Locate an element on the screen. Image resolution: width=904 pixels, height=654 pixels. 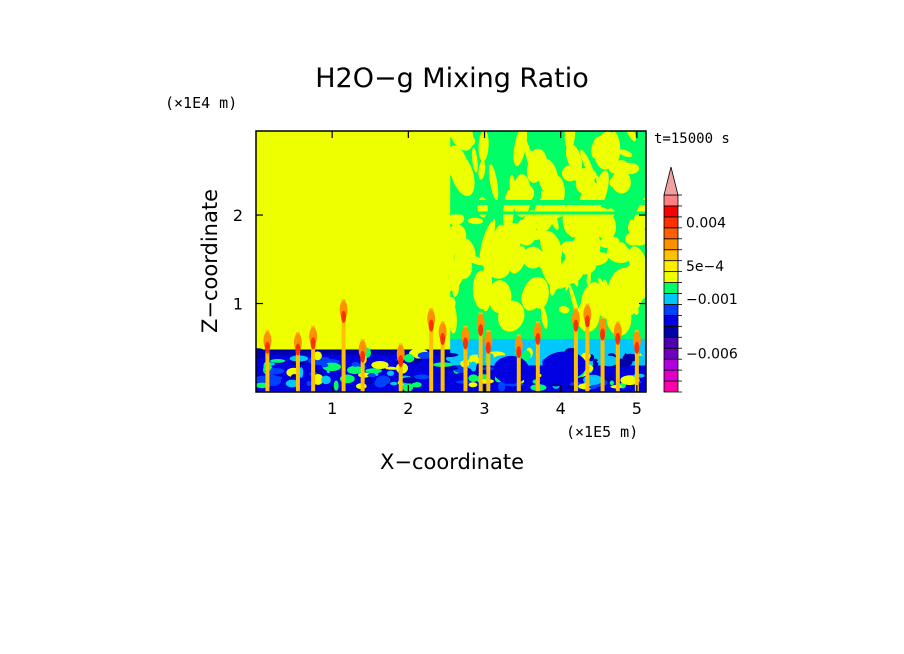
y-scale-label: (×1E4 m) is located at coordinates (201, 103).